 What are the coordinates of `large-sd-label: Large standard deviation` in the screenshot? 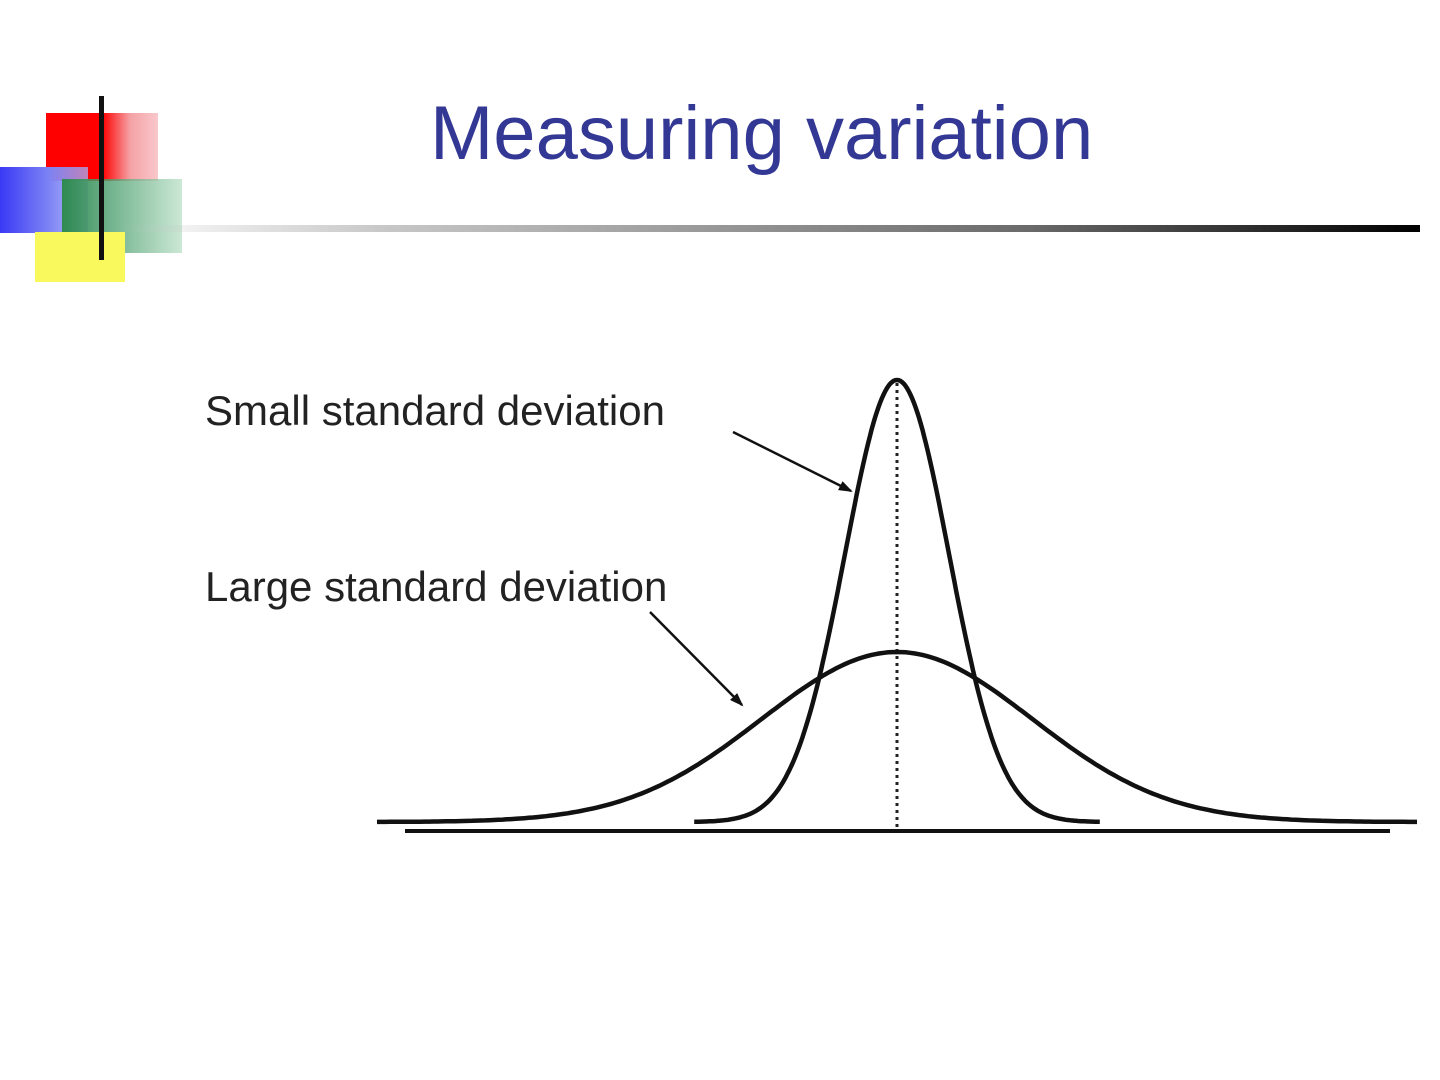 It's located at (436, 586).